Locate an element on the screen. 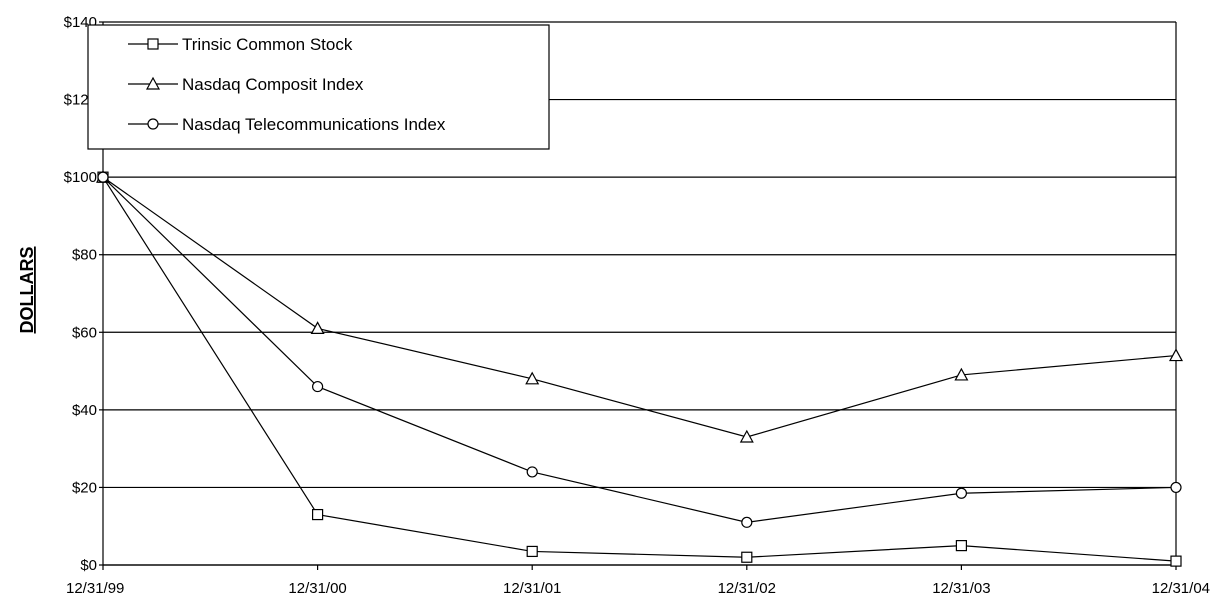 The height and width of the screenshot is (600, 1212). legend-item: Trinsic Common Stock is located at coordinates (240, 44).